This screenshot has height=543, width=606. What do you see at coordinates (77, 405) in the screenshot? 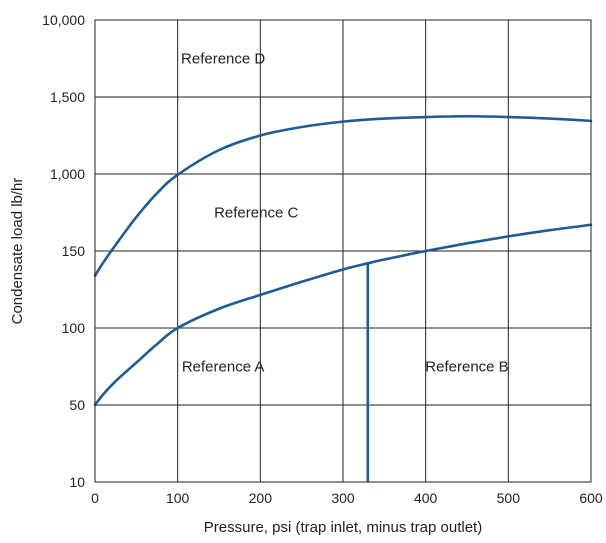
I see `y-tick-label: 50` at bounding box center [77, 405].